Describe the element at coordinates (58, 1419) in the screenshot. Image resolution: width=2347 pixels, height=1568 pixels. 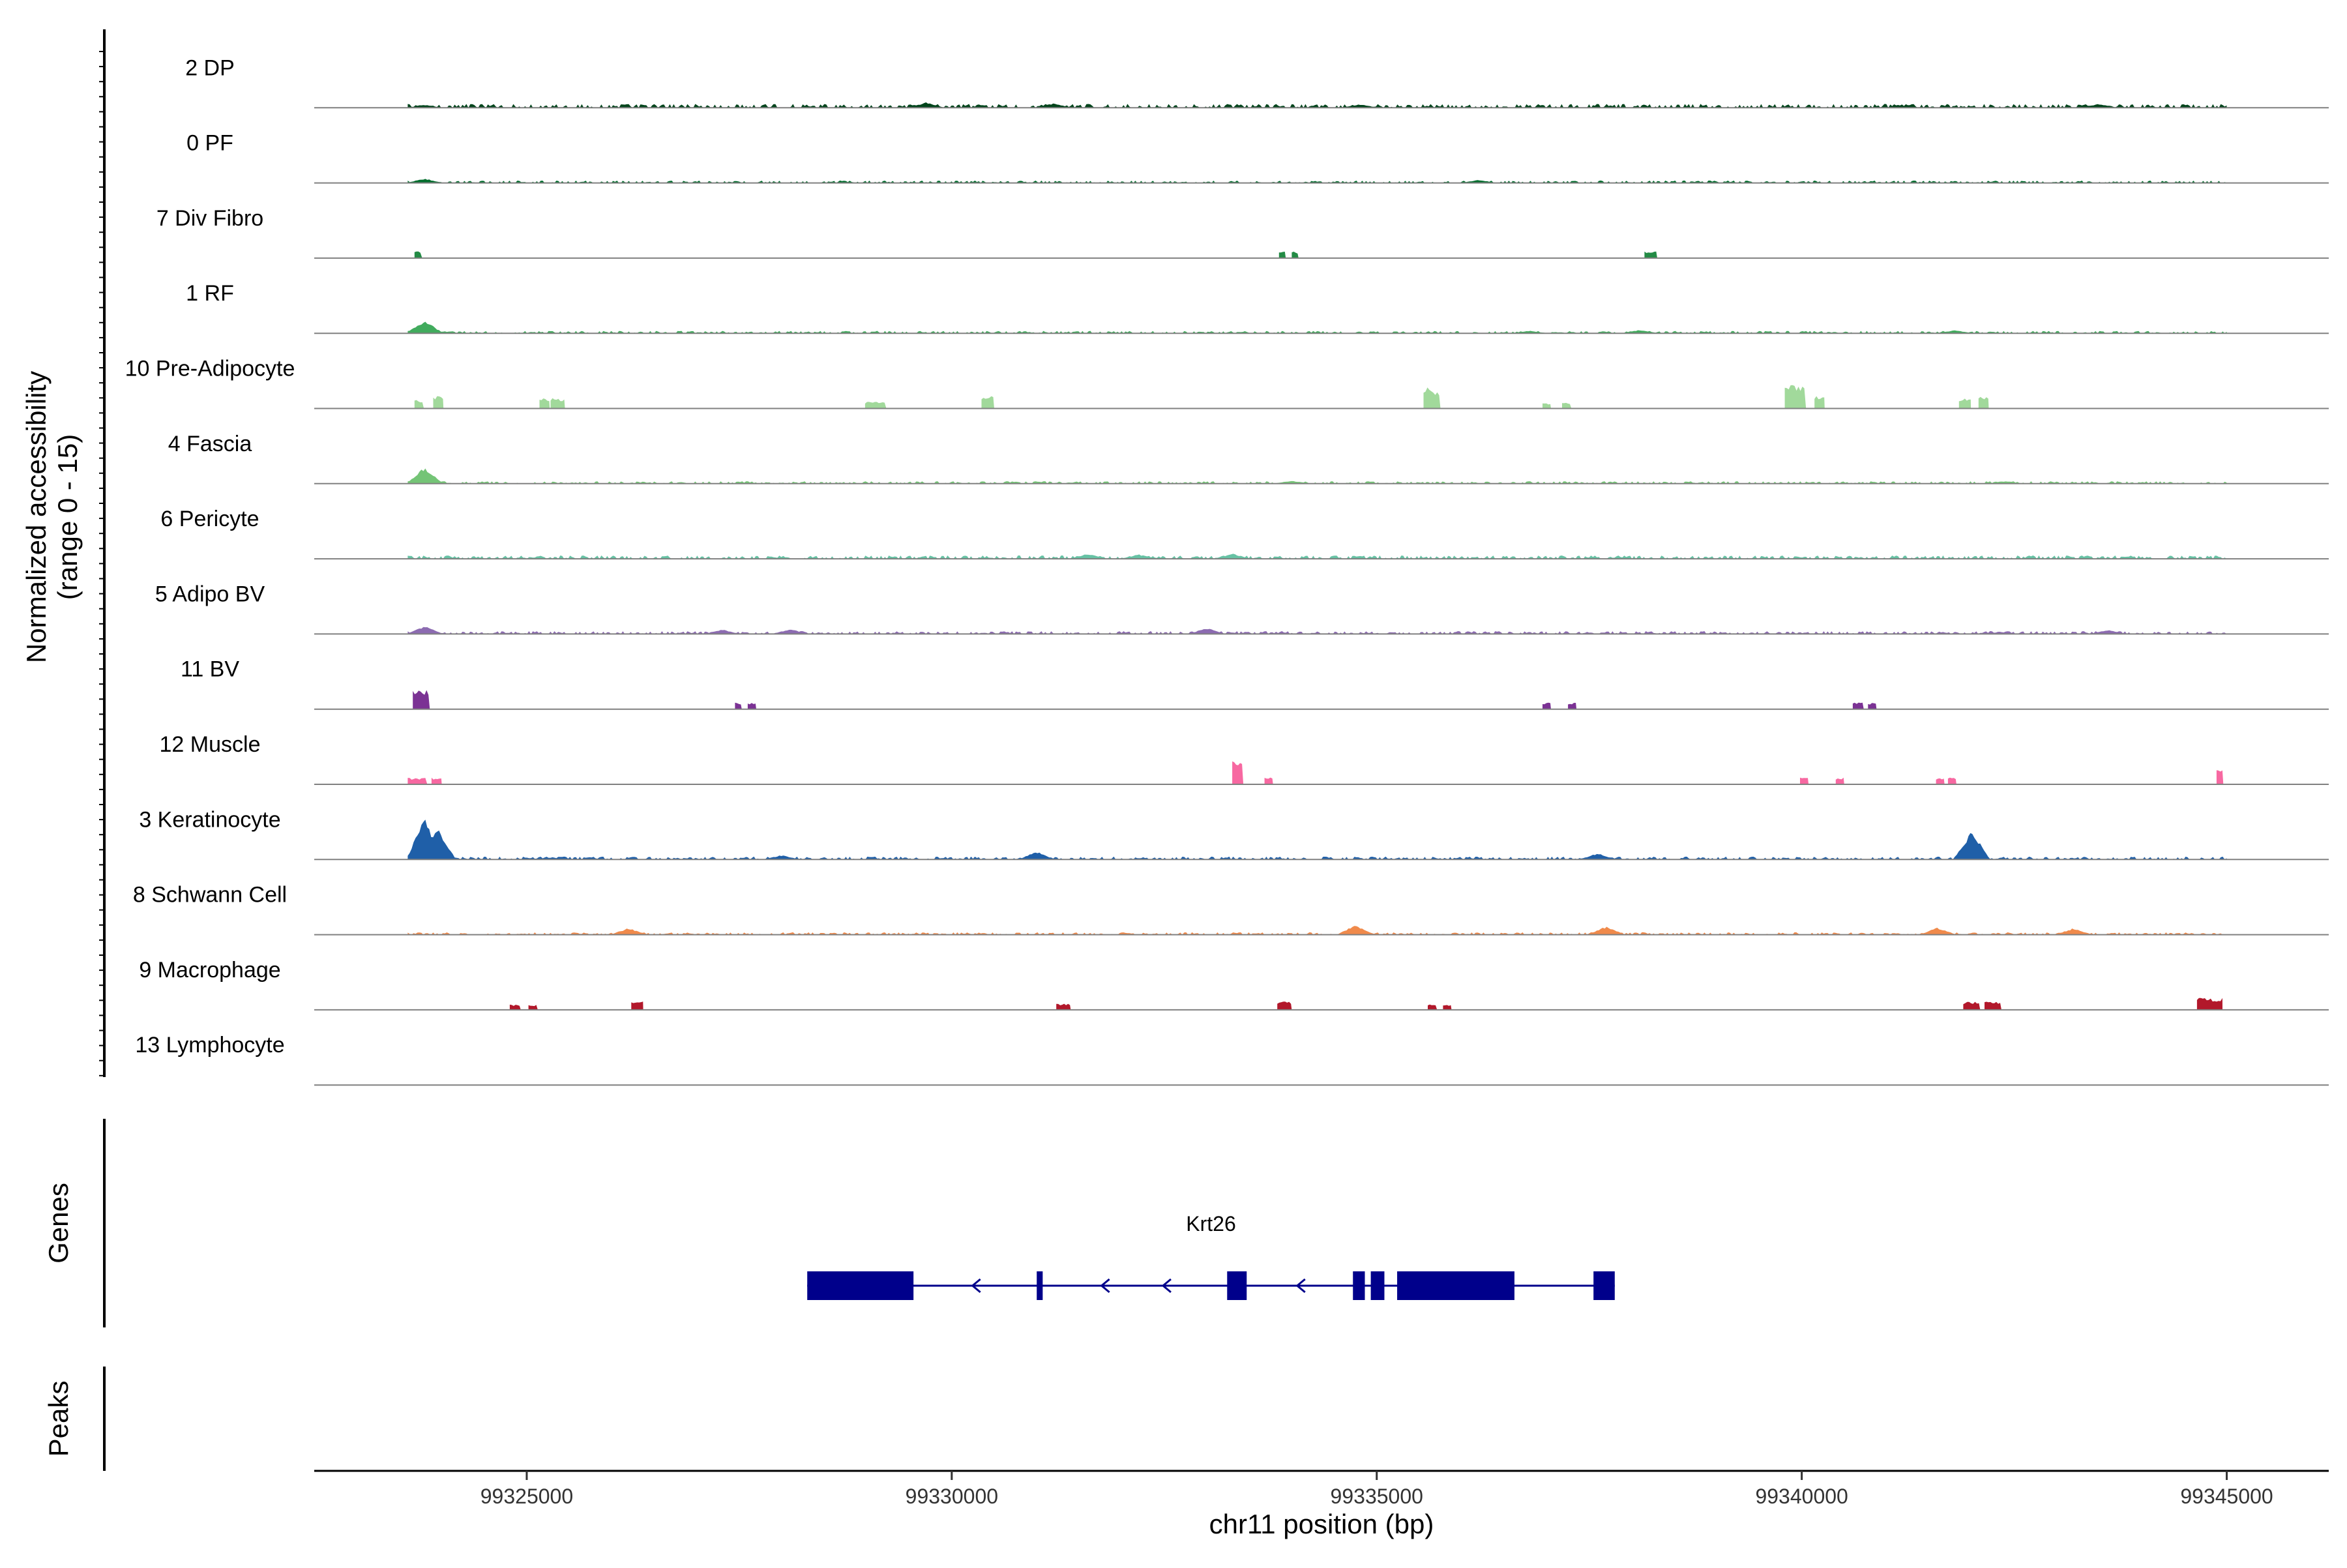
I see `peaks-panel-title: Peaks` at that location.